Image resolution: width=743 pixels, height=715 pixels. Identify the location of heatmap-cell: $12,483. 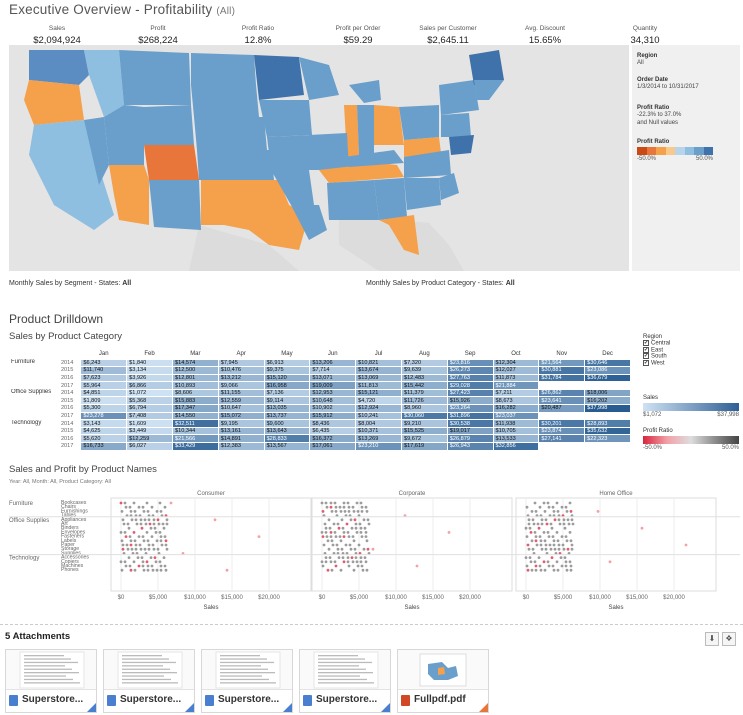
(424, 378).